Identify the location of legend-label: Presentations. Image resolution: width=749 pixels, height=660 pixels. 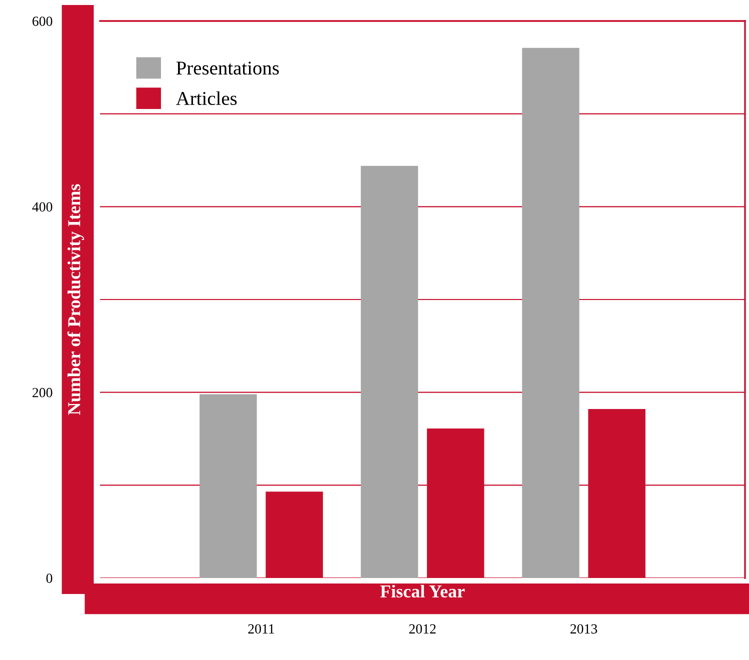
(227, 68).